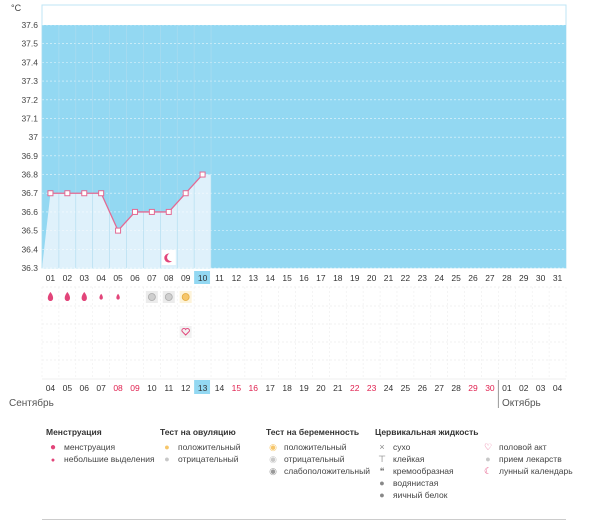 The image size is (600, 522). I want to click on month-label-october: Октябрь, so click(521, 403).